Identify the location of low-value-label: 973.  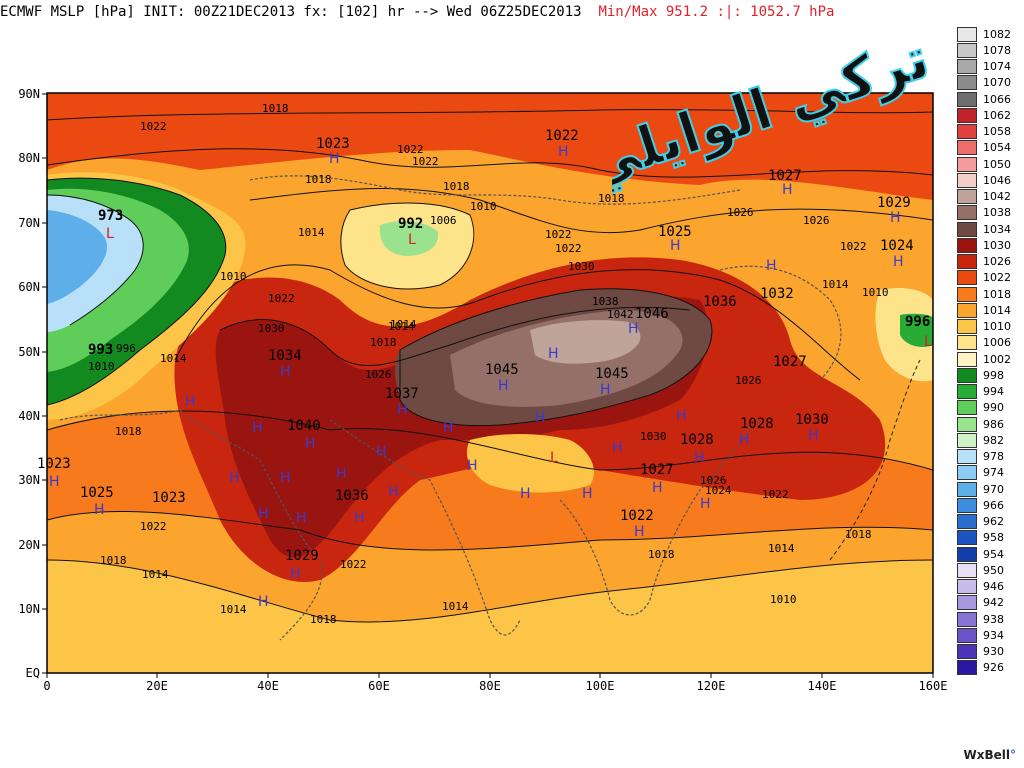
(110, 216).